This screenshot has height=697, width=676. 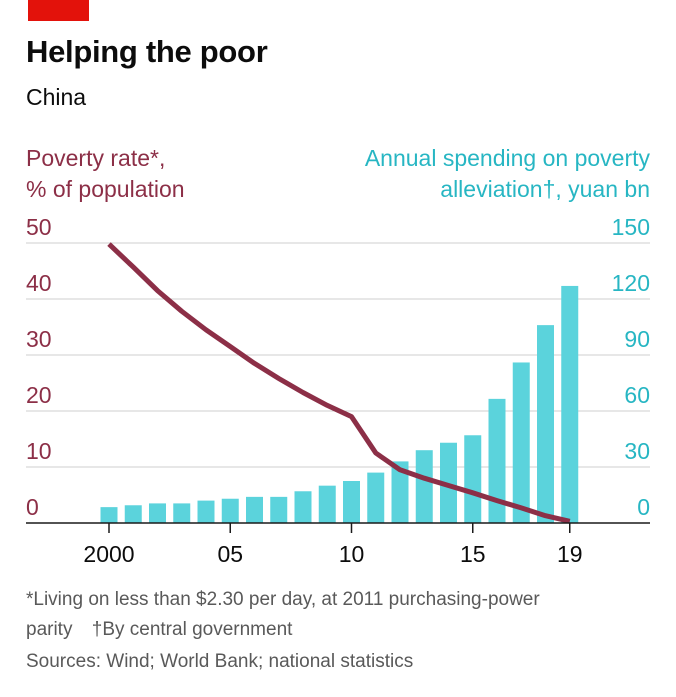 I want to click on left-axis-label-line1: Poverty rate*,, so click(x=95, y=158).